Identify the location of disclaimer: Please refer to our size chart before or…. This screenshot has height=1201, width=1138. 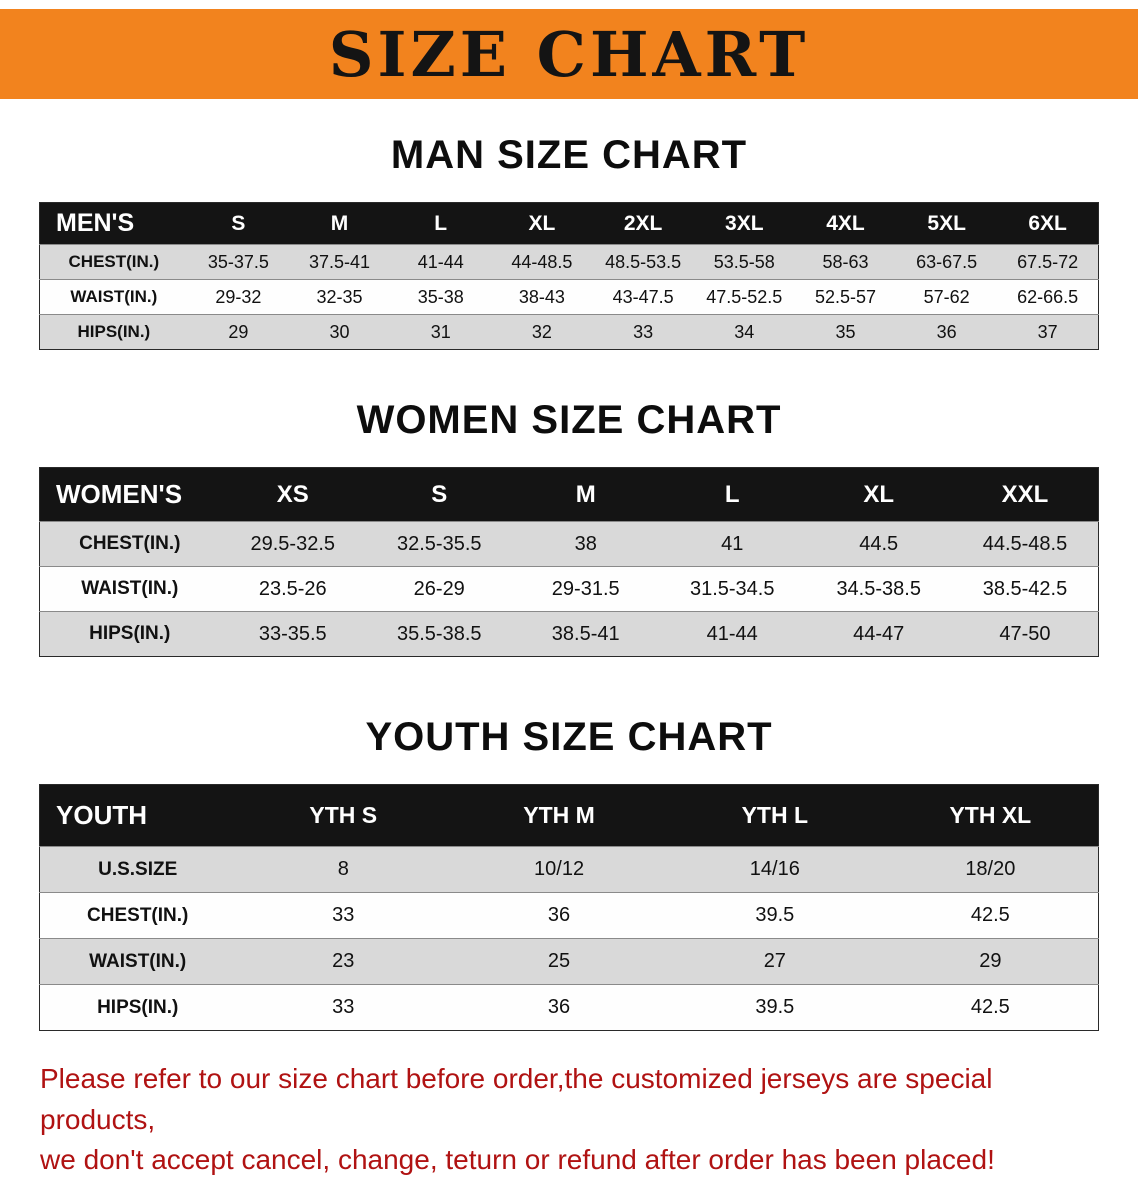
(569, 1120).